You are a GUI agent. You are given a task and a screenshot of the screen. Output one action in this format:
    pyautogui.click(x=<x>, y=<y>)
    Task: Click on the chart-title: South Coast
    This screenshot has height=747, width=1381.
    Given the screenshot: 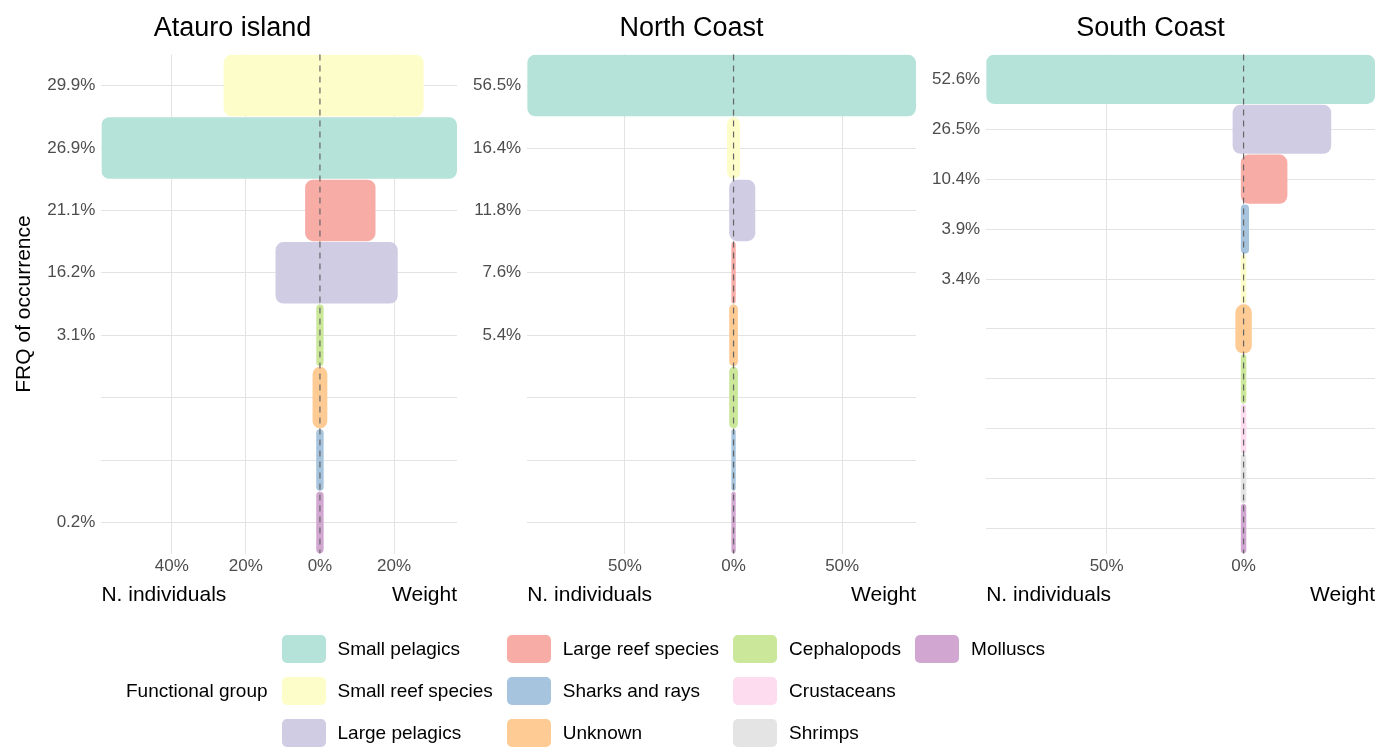 What is the action you would take?
    pyautogui.click(x=1151, y=26)
    